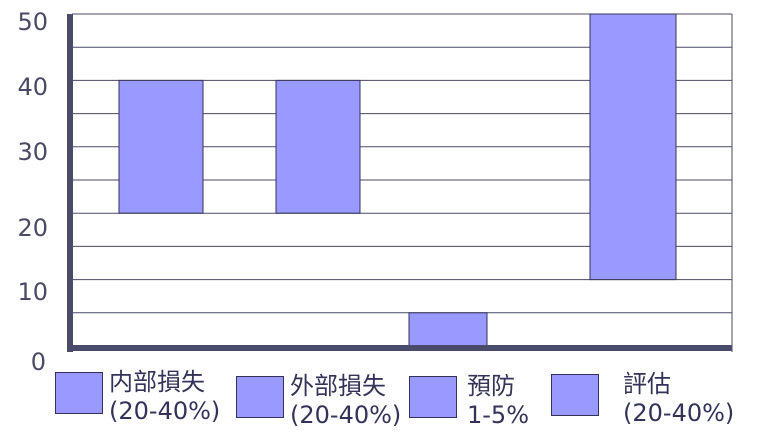 This screenshot has width=767, height=443. Describe the element at coordinates (647, 384) in the screenshot. I see `legend-label-line1: 評估` at that location.